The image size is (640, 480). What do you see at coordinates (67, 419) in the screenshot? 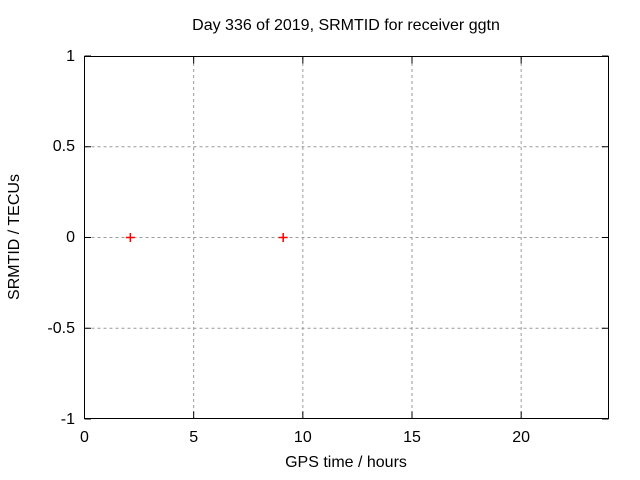
I see `y-tick-label: -1` at bounding box center [67, 419].